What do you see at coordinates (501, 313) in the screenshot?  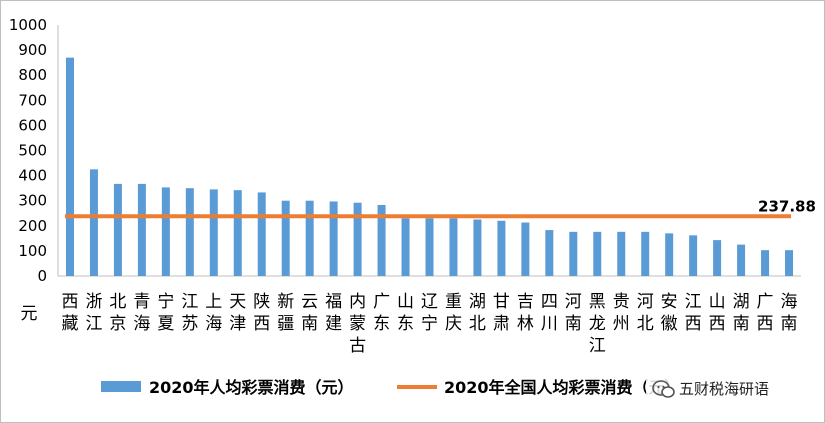 I see `x-category-label: 甘肃` at bounding box center [501, 313].